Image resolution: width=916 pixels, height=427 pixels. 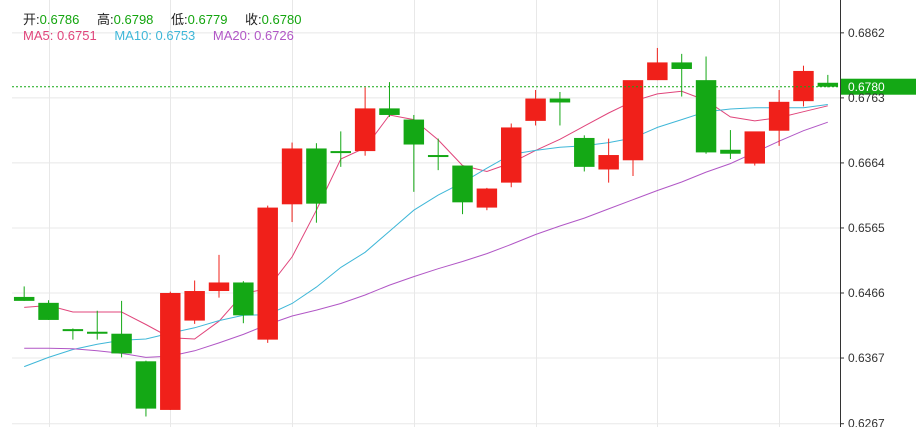 What do you see at coordinates (60, 35) in the screenshot?
I see `ma5-legend: MA5: 0.6751` at bounding box center [60, 35].